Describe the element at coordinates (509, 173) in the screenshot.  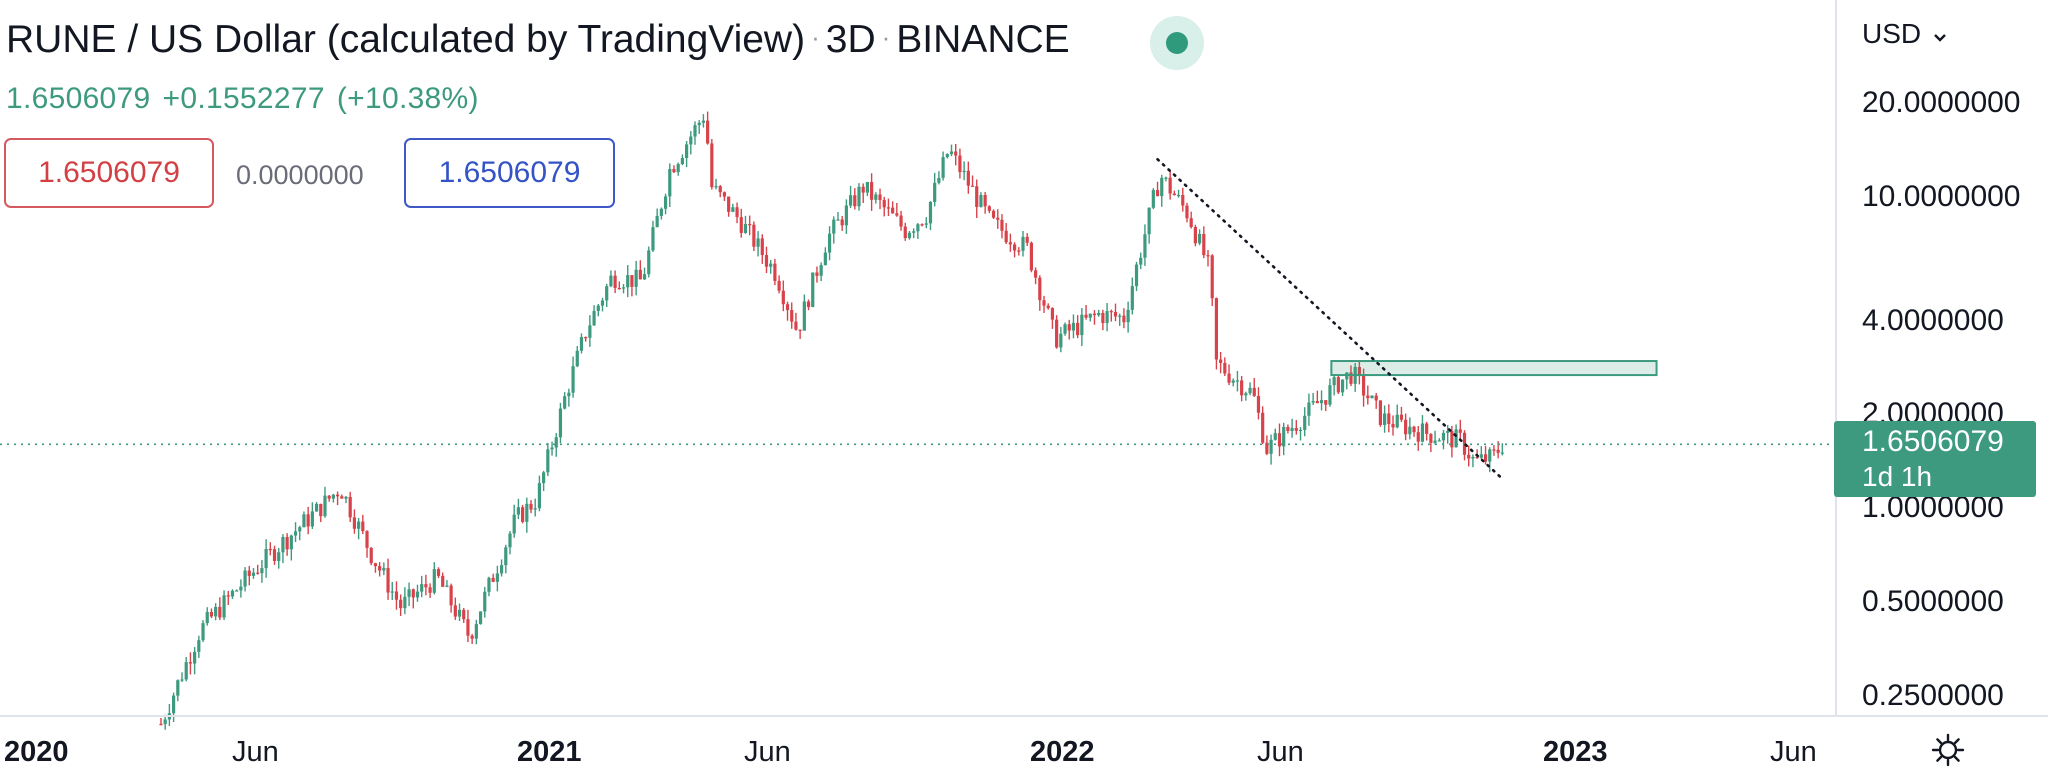
I see `buy-button: 1.6506079` at that location.